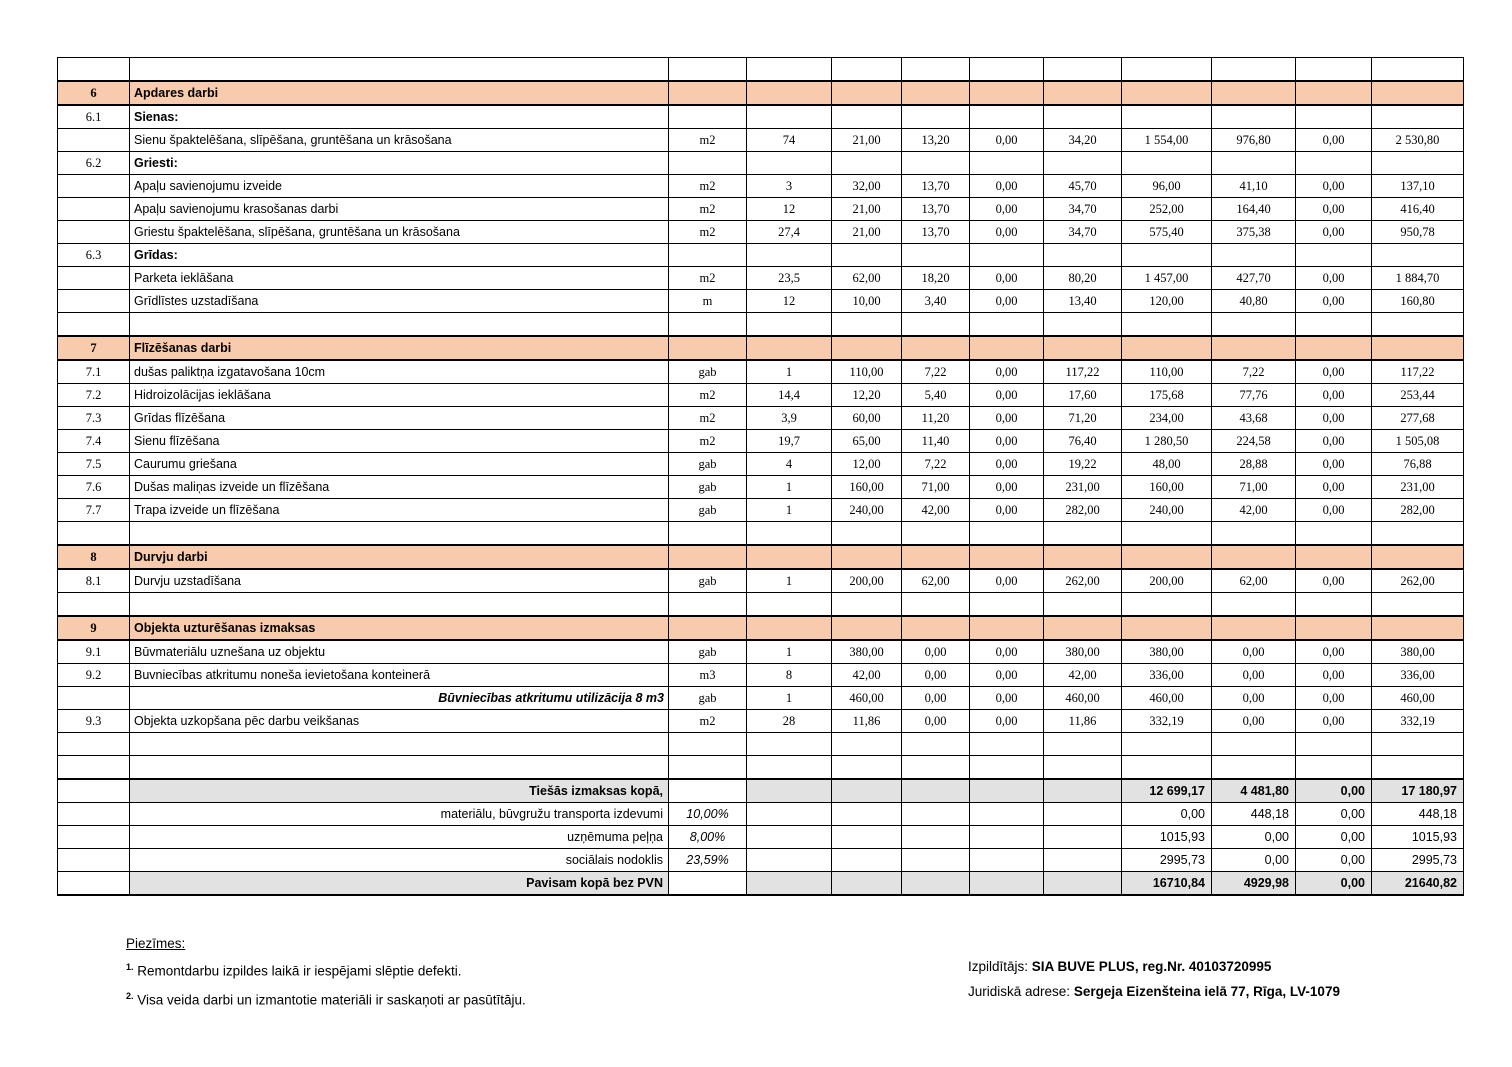 This screenshot has width=1512, height=1067. Describe the element at coordinates (399, 651) in the screenshot. I see `row-description: Būvmateriālu uznešana uz objektu` at that location.